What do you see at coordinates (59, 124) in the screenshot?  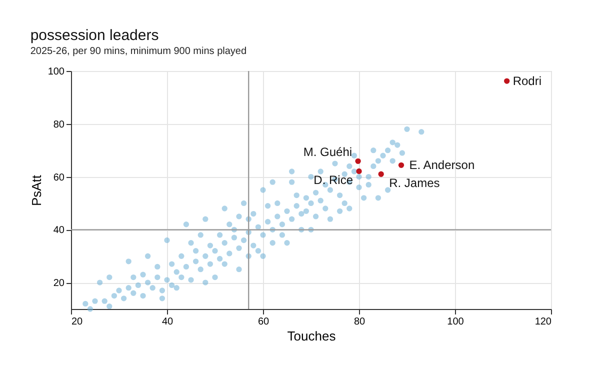 I see `y-tick-label: 80` at bounding box center [59, 124].